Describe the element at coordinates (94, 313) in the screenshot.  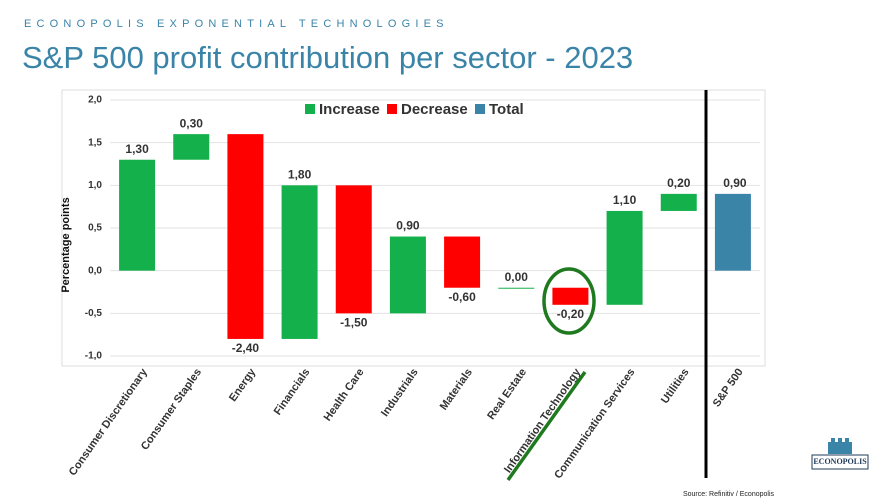
I see `y-tick-label: -0,5` at that location.